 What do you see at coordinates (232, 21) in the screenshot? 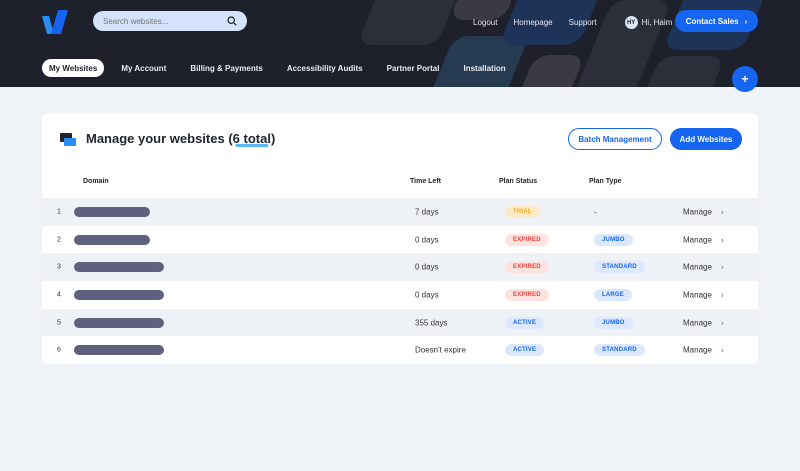
I see `search-icon` at bounding box center [232, 21].